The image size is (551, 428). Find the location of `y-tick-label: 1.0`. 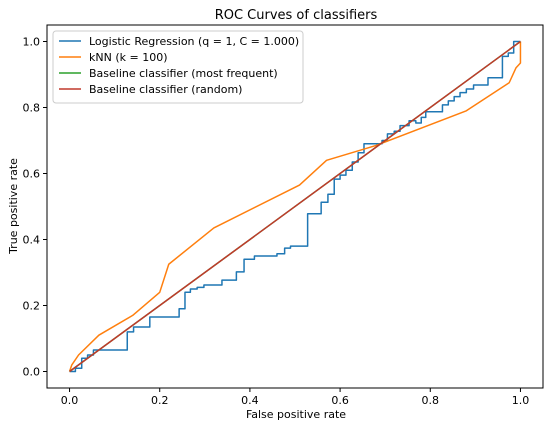

y-tick-label: 1.0 is located at coordinates (32, 42).